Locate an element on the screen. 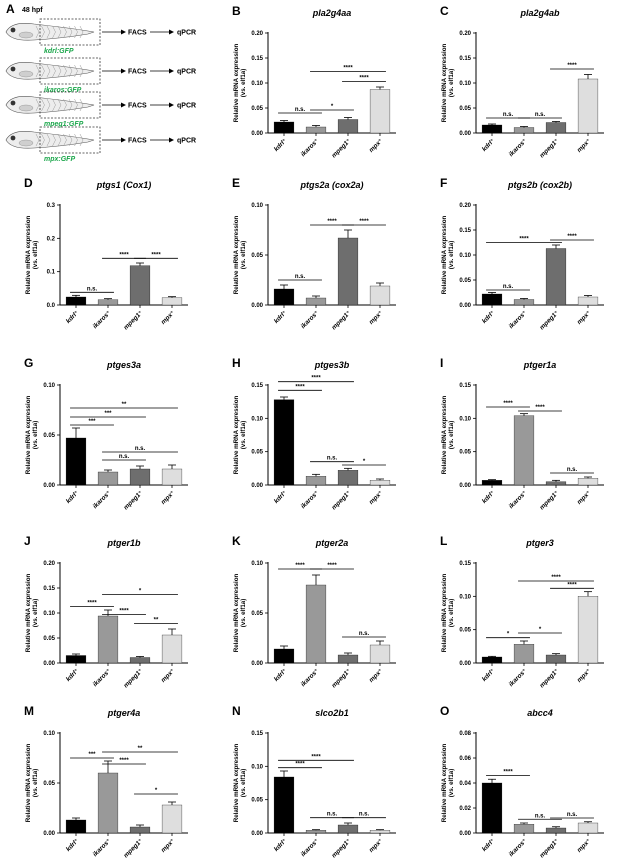 This screenshot has width=624, height=862. qpcr-label: qPCR is located at coordinates (186, 141).